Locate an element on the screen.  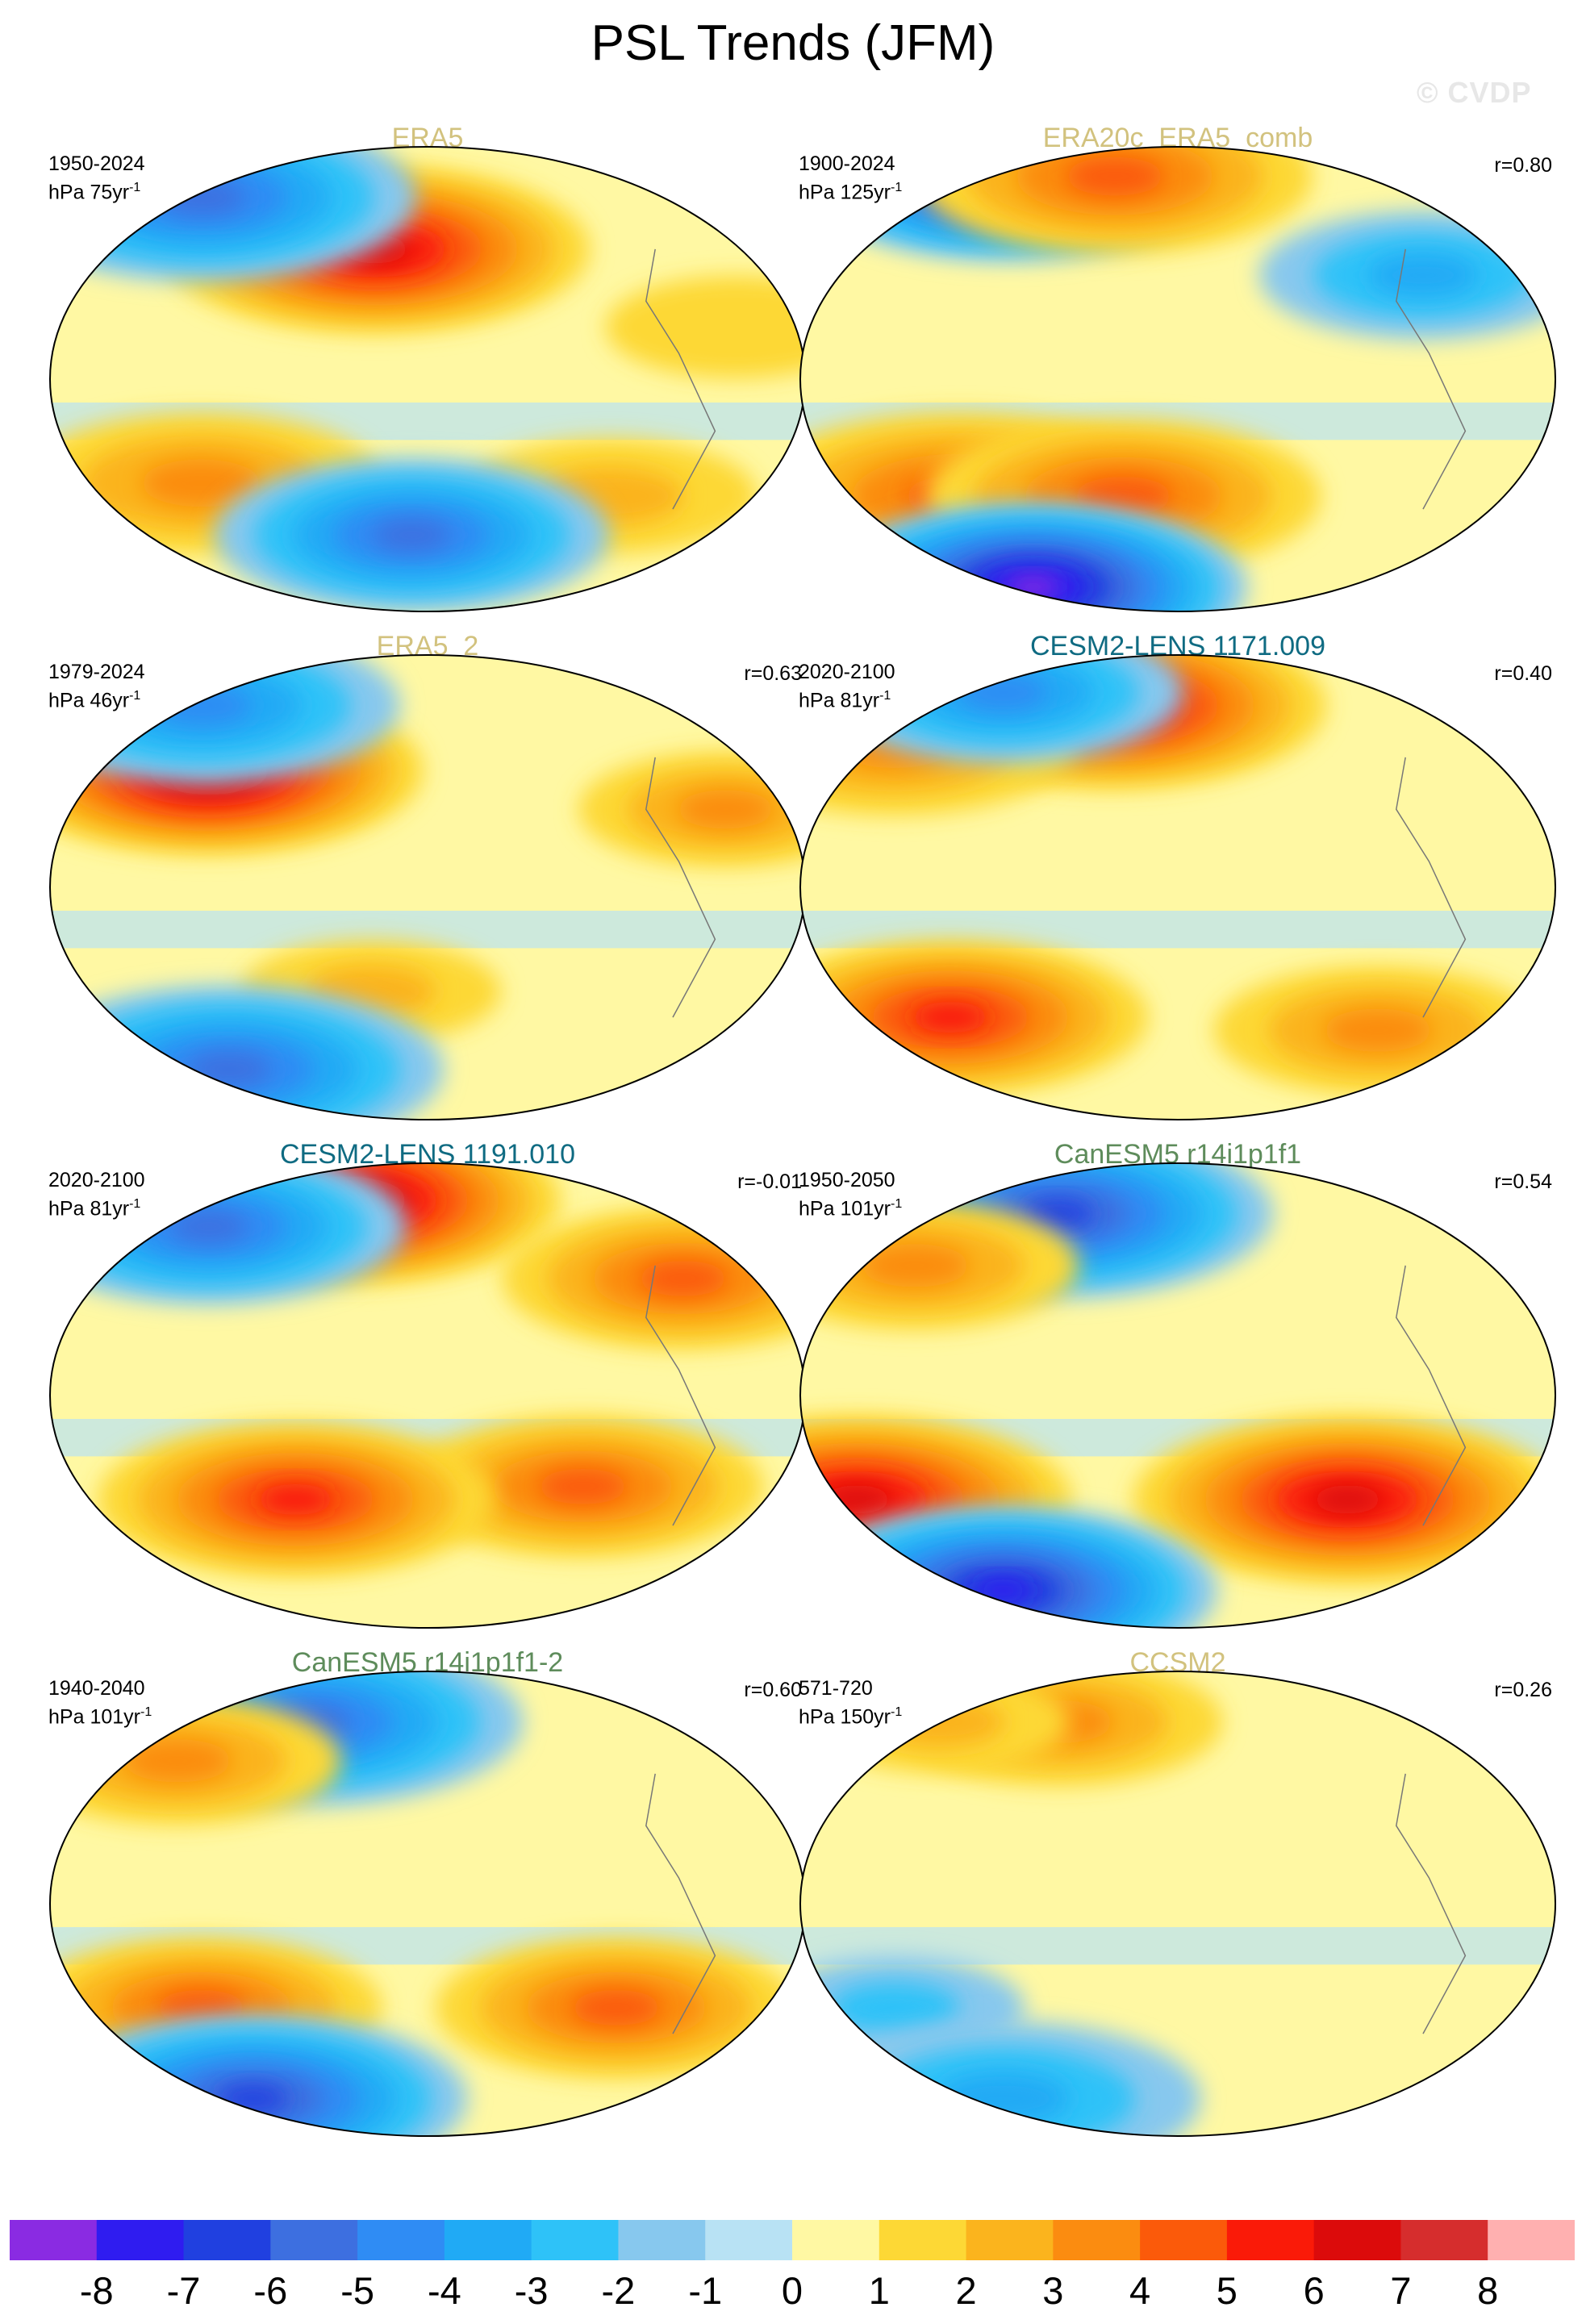
panel-period: 1940-2040 is located at coordinates (97, 1688).